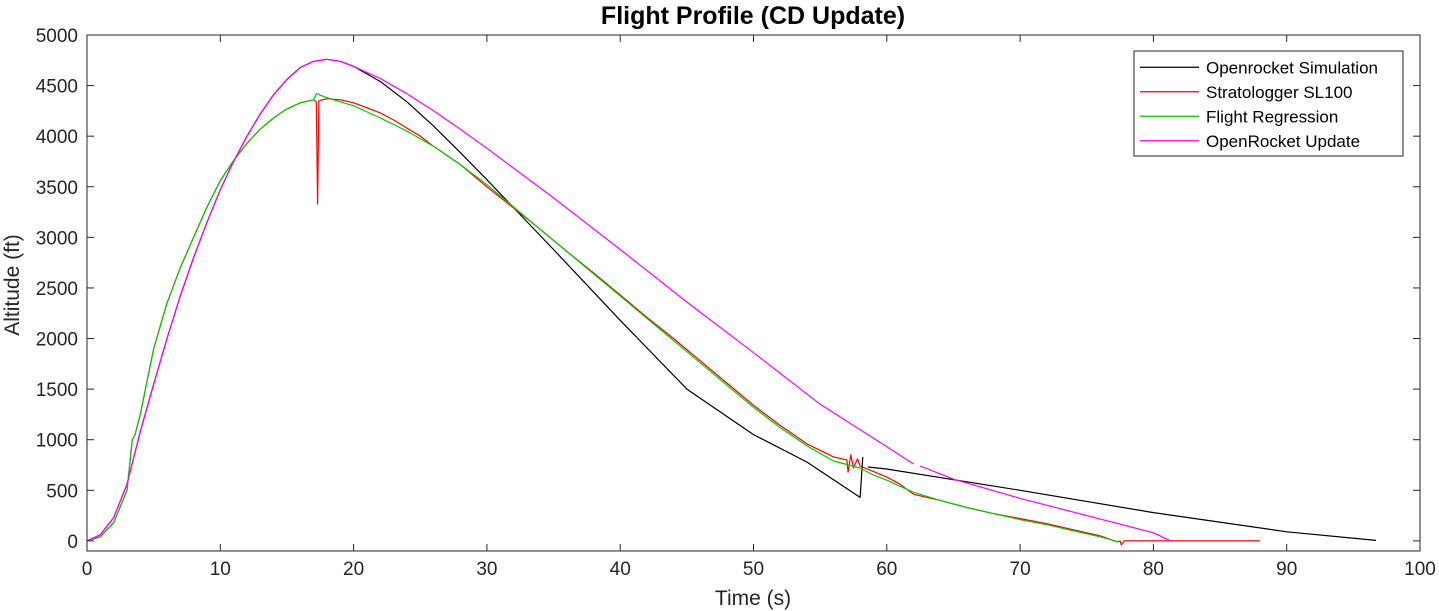 Image resolution: width=1439 pixels, height=611 pixels. What do you see at coordinates (57, 441) in the screenshot?
I see `y-tick-label: 1000` at bounding box center [57, 441].